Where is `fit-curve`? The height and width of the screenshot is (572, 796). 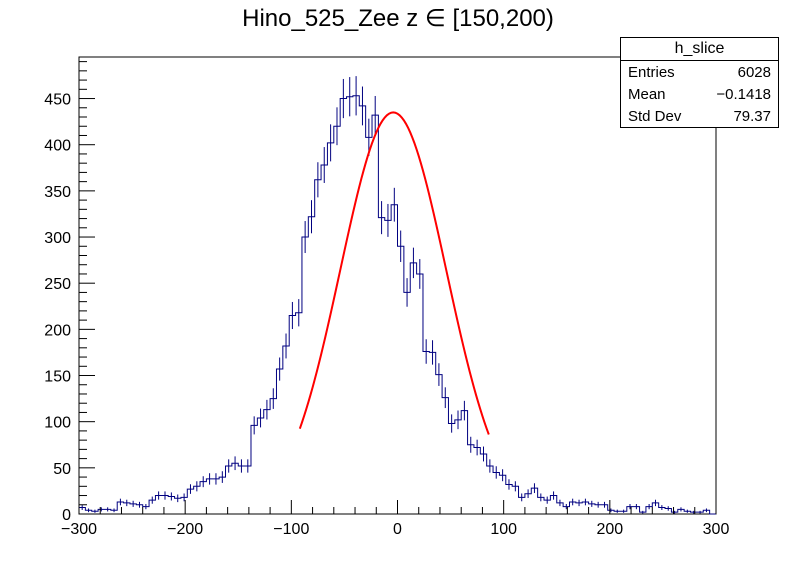 fit-curve is located at coordinates (394, 273).